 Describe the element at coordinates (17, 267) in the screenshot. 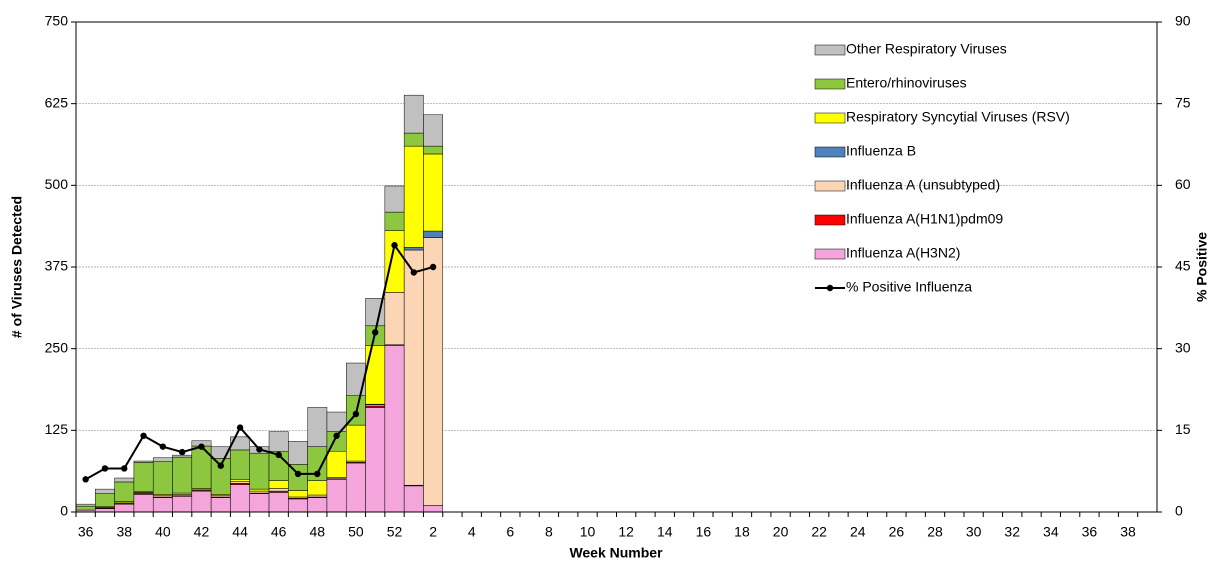

I see `y-axis-label: # of Viruses Detected` at that location.